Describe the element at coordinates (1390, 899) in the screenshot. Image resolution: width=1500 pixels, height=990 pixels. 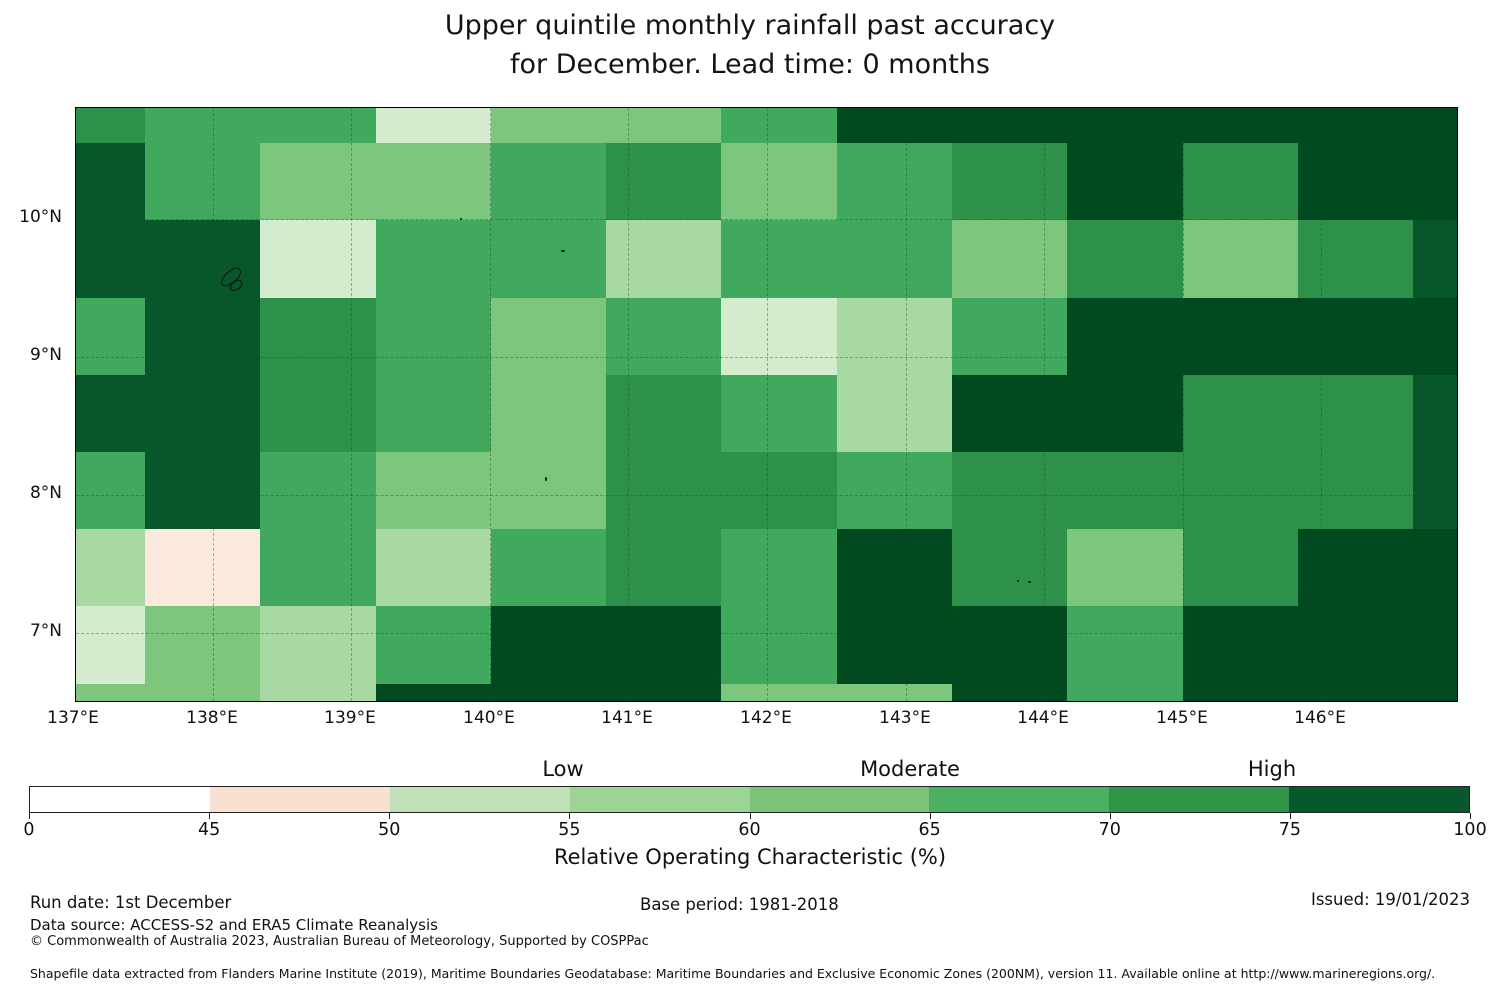
I see `issued-label: Issued: 19/01/2023` at that location.